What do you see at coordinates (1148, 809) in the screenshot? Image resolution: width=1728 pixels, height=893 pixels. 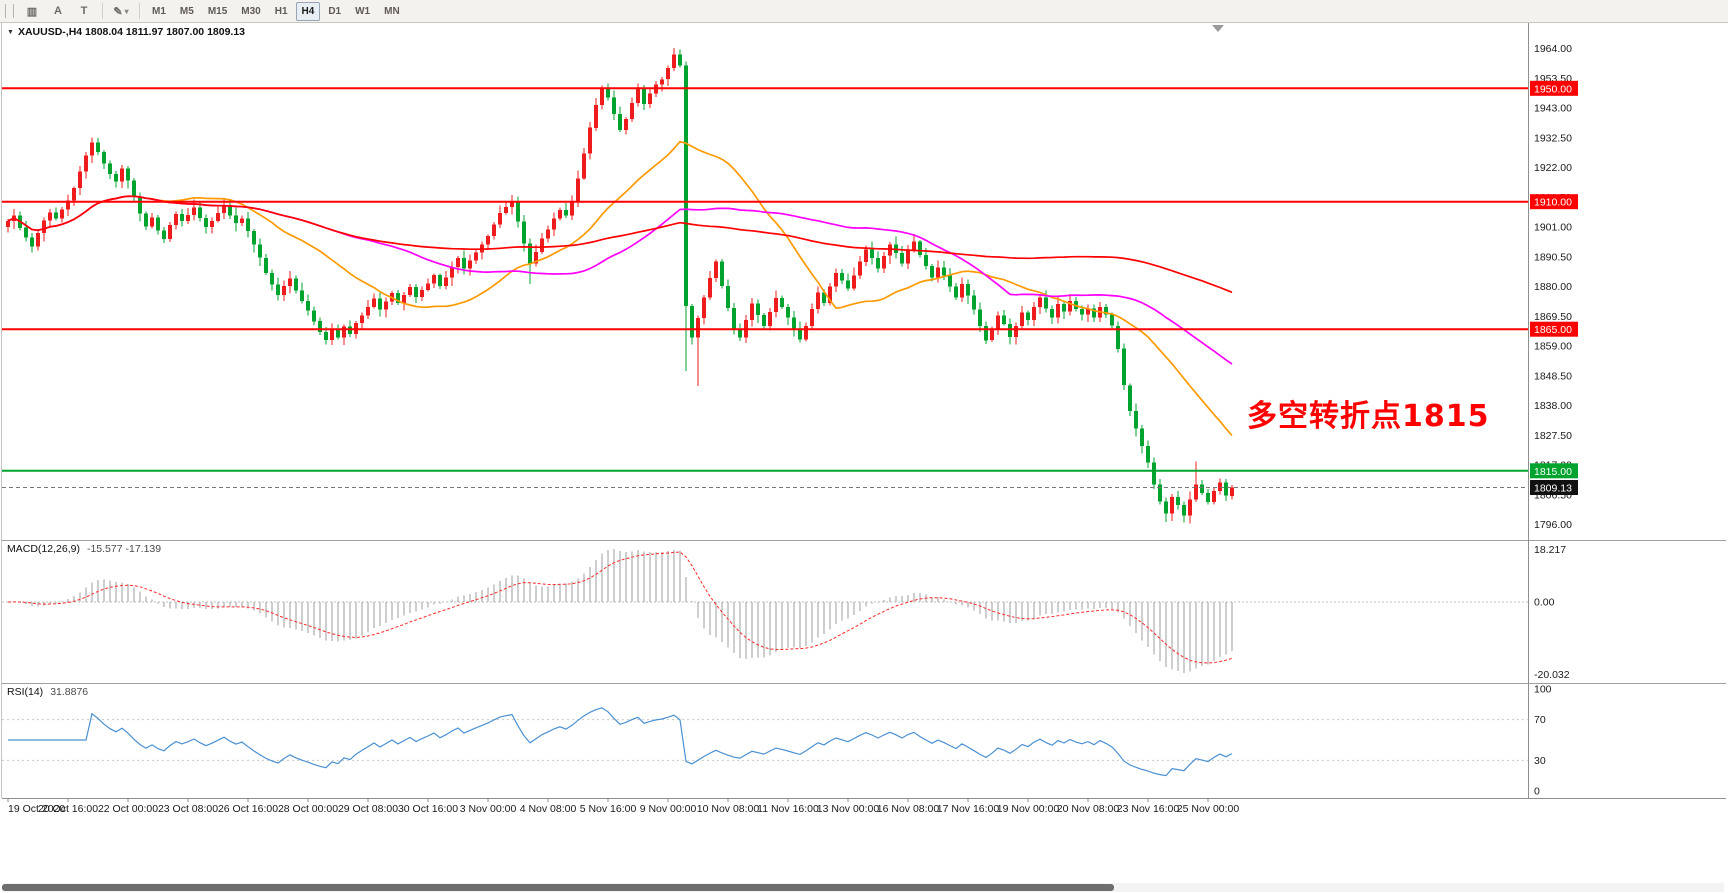 I see `time-axis-label: 23 Nov 16:00` at bounding box center [1148, 809].